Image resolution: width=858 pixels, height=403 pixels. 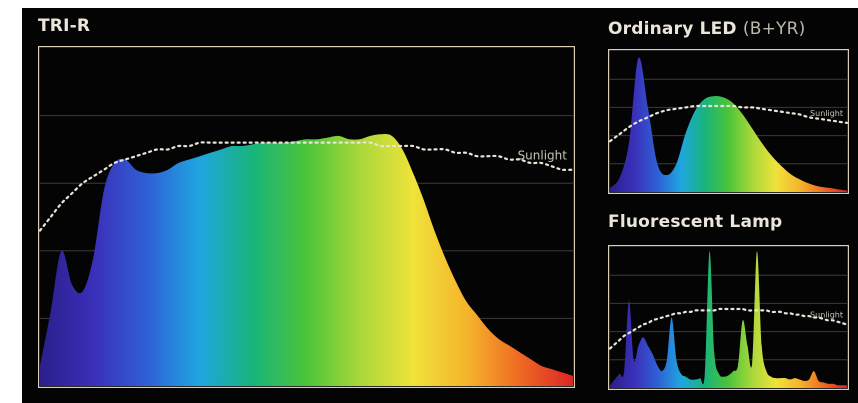 I want to click on ordinary-led-title: Ordinary LED (B+YR), so click(x=706, y=29).